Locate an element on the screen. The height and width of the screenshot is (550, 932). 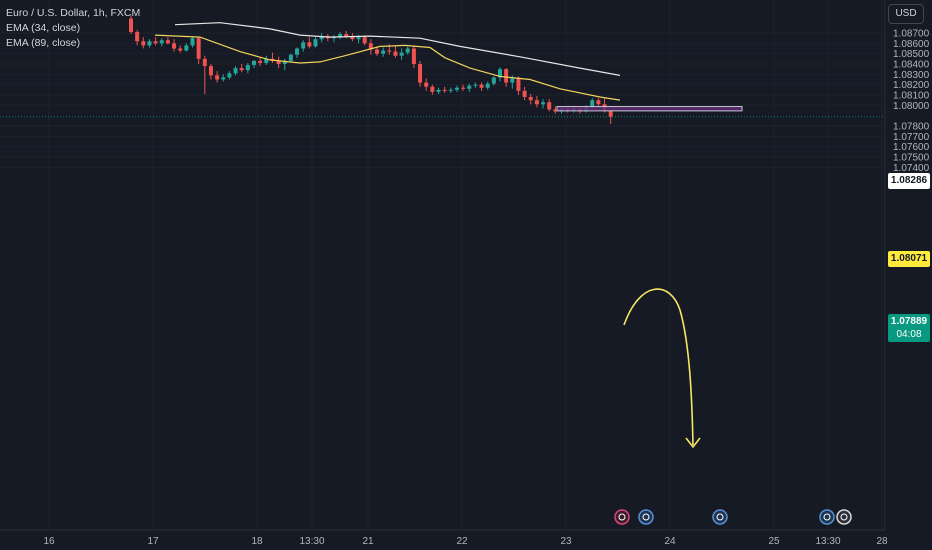
x-tick-label: 24 is located at coordinates (670, 541).